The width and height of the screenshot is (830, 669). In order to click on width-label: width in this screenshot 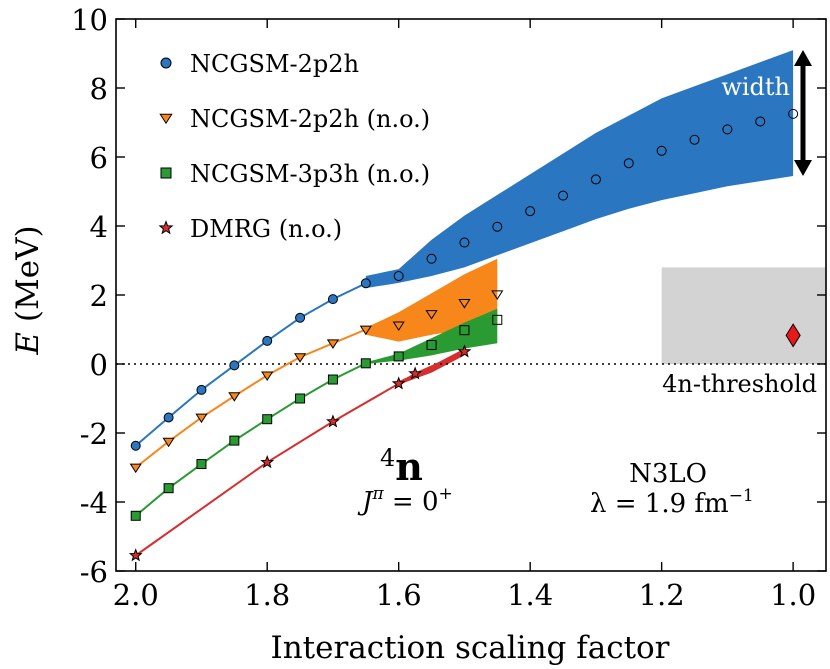, I will do `click(755, 87)`.